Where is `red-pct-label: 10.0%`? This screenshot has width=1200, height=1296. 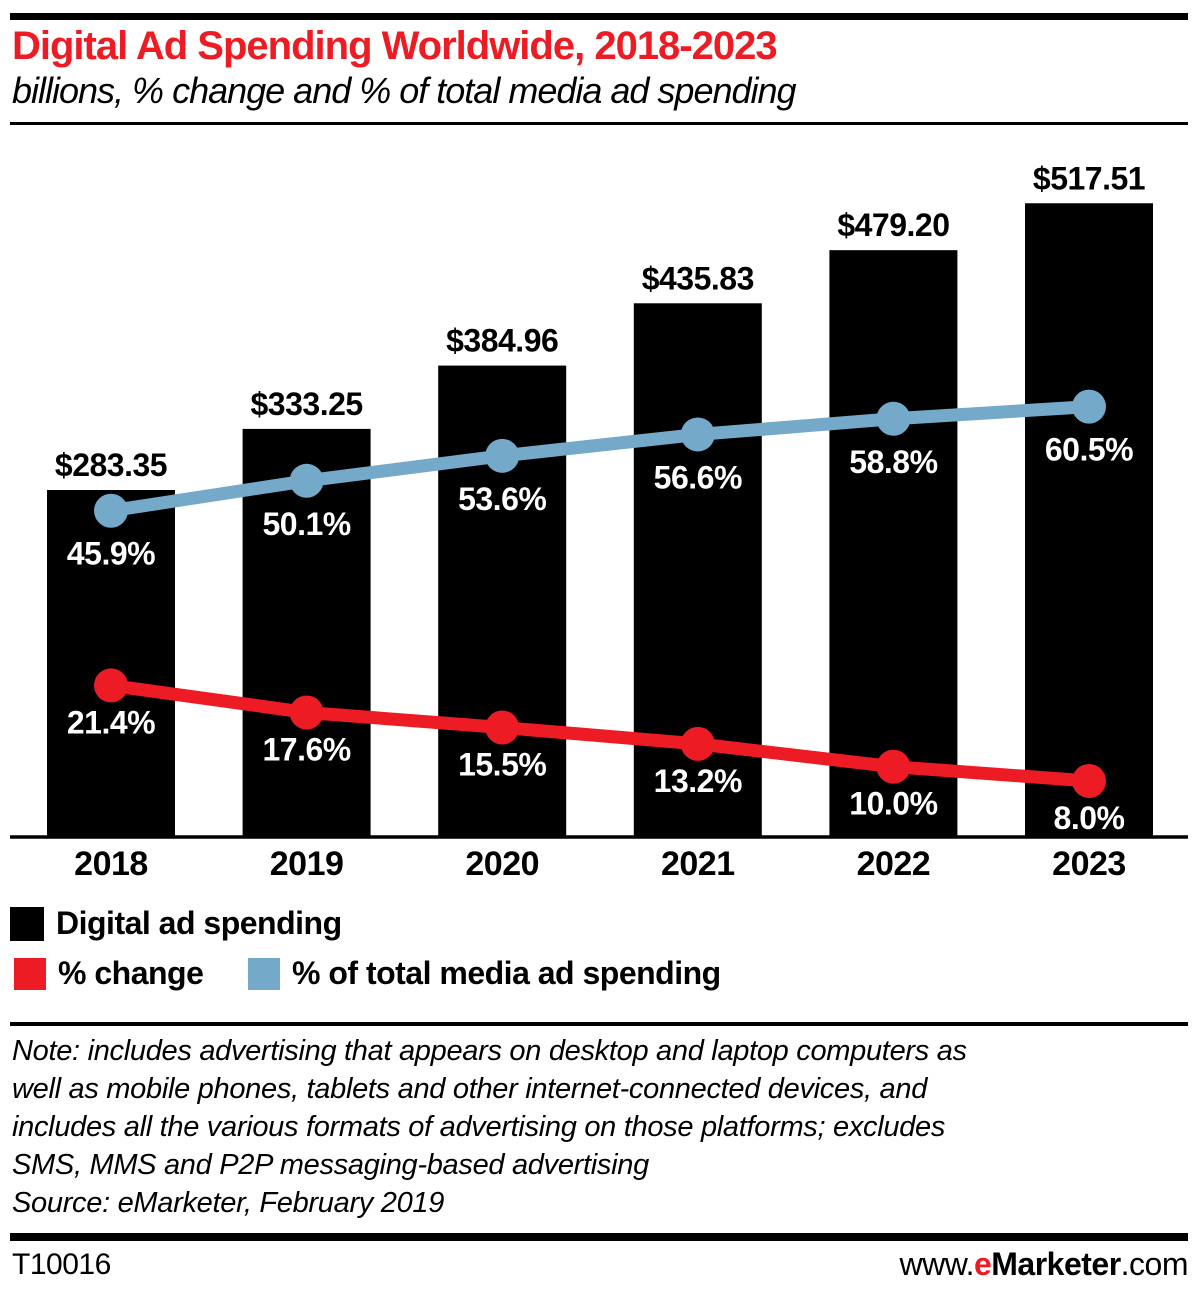
red-pct-label: 10.0% is located at coordinates (893, 804).